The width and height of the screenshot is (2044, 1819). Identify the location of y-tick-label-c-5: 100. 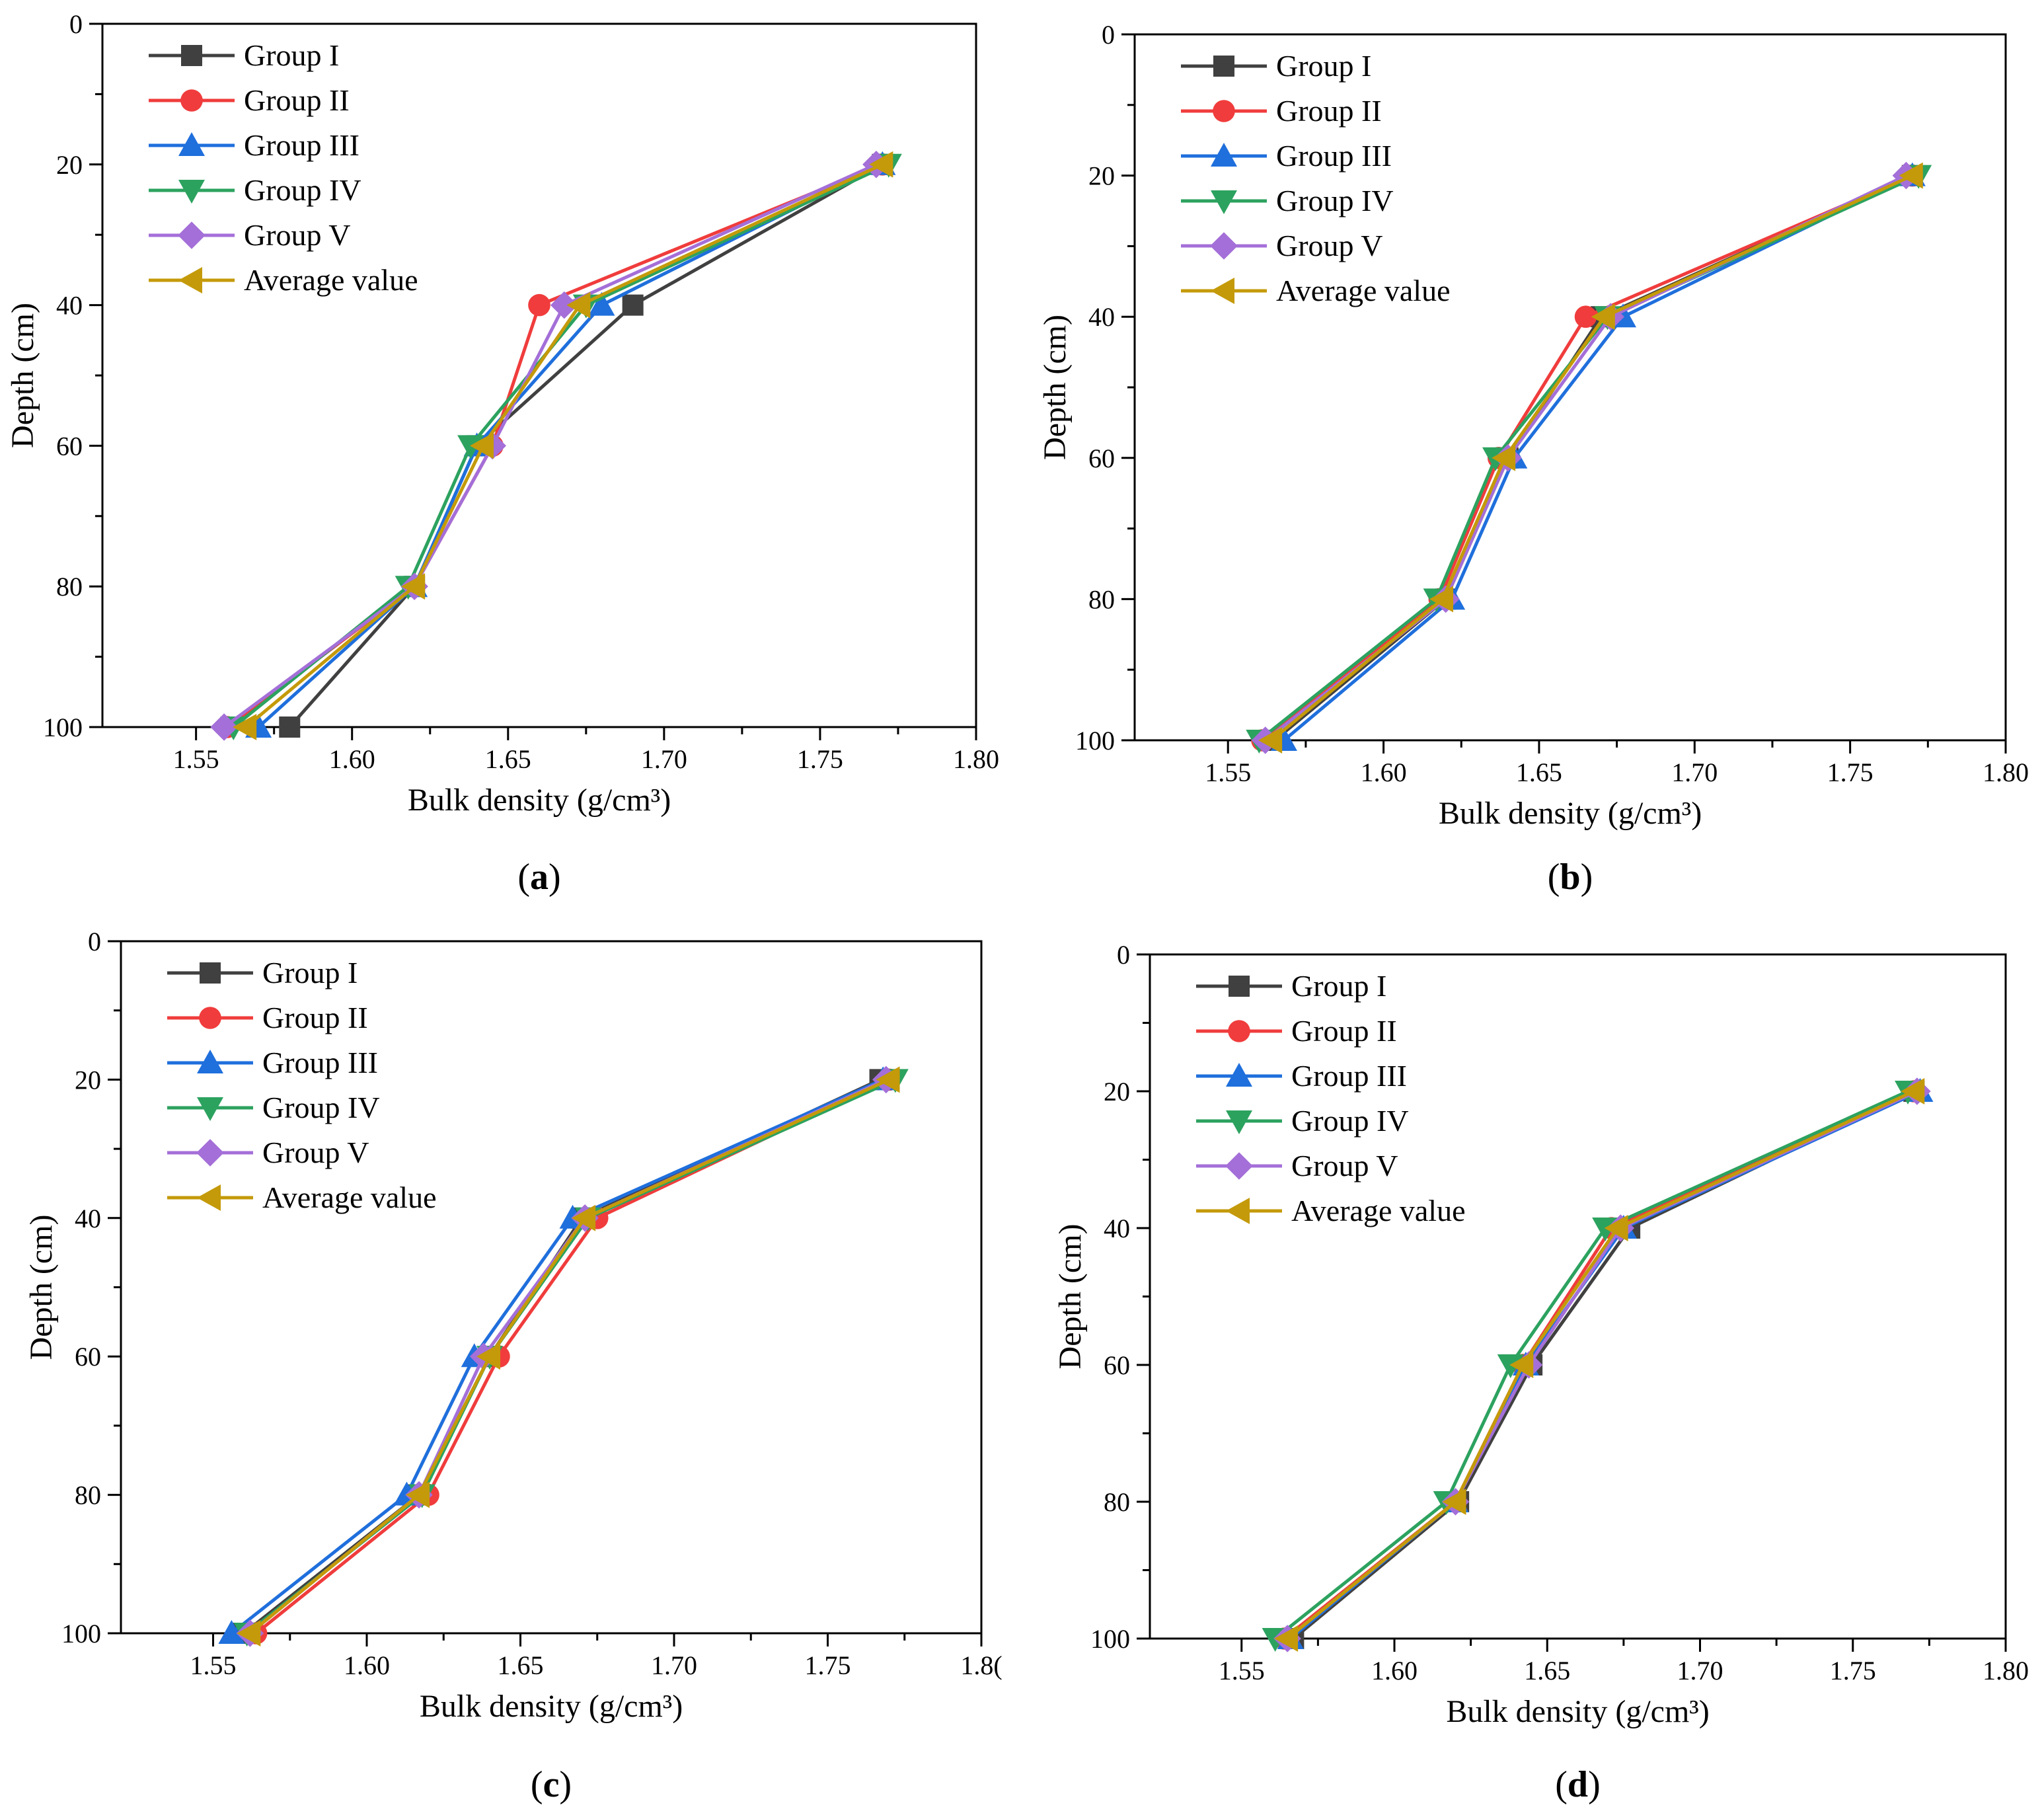
(81, 1634).